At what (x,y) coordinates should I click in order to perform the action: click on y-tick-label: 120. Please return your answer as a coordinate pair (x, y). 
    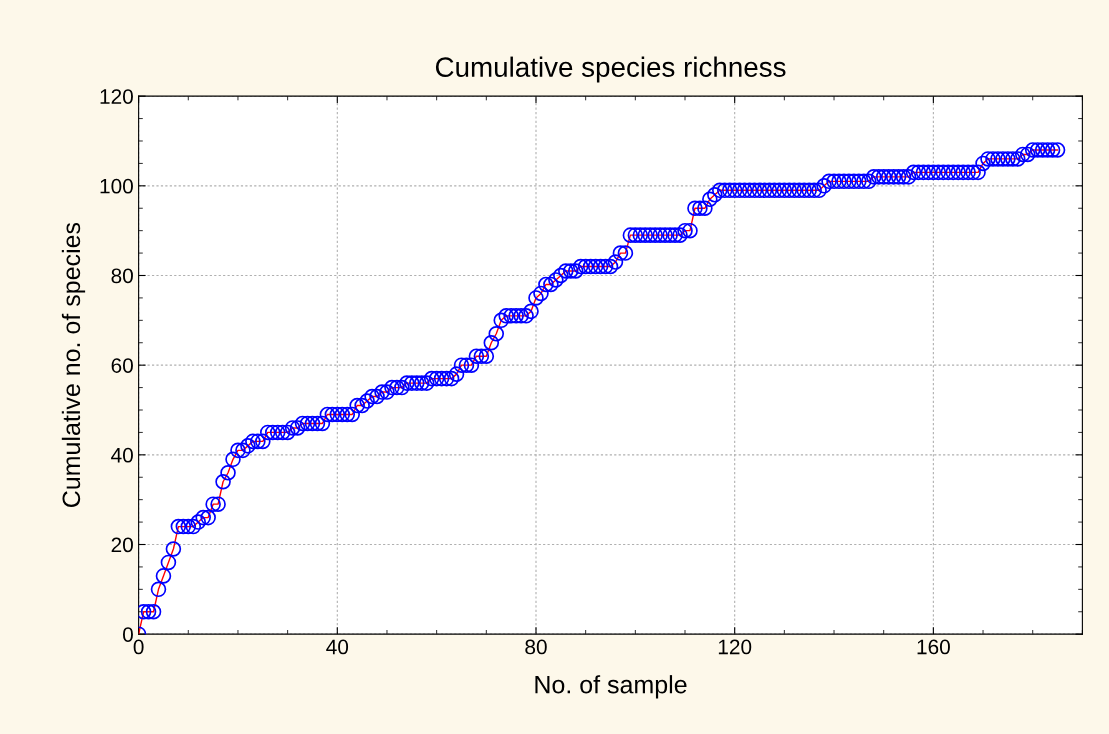
    Looking at the image, I should click on (116, 96).